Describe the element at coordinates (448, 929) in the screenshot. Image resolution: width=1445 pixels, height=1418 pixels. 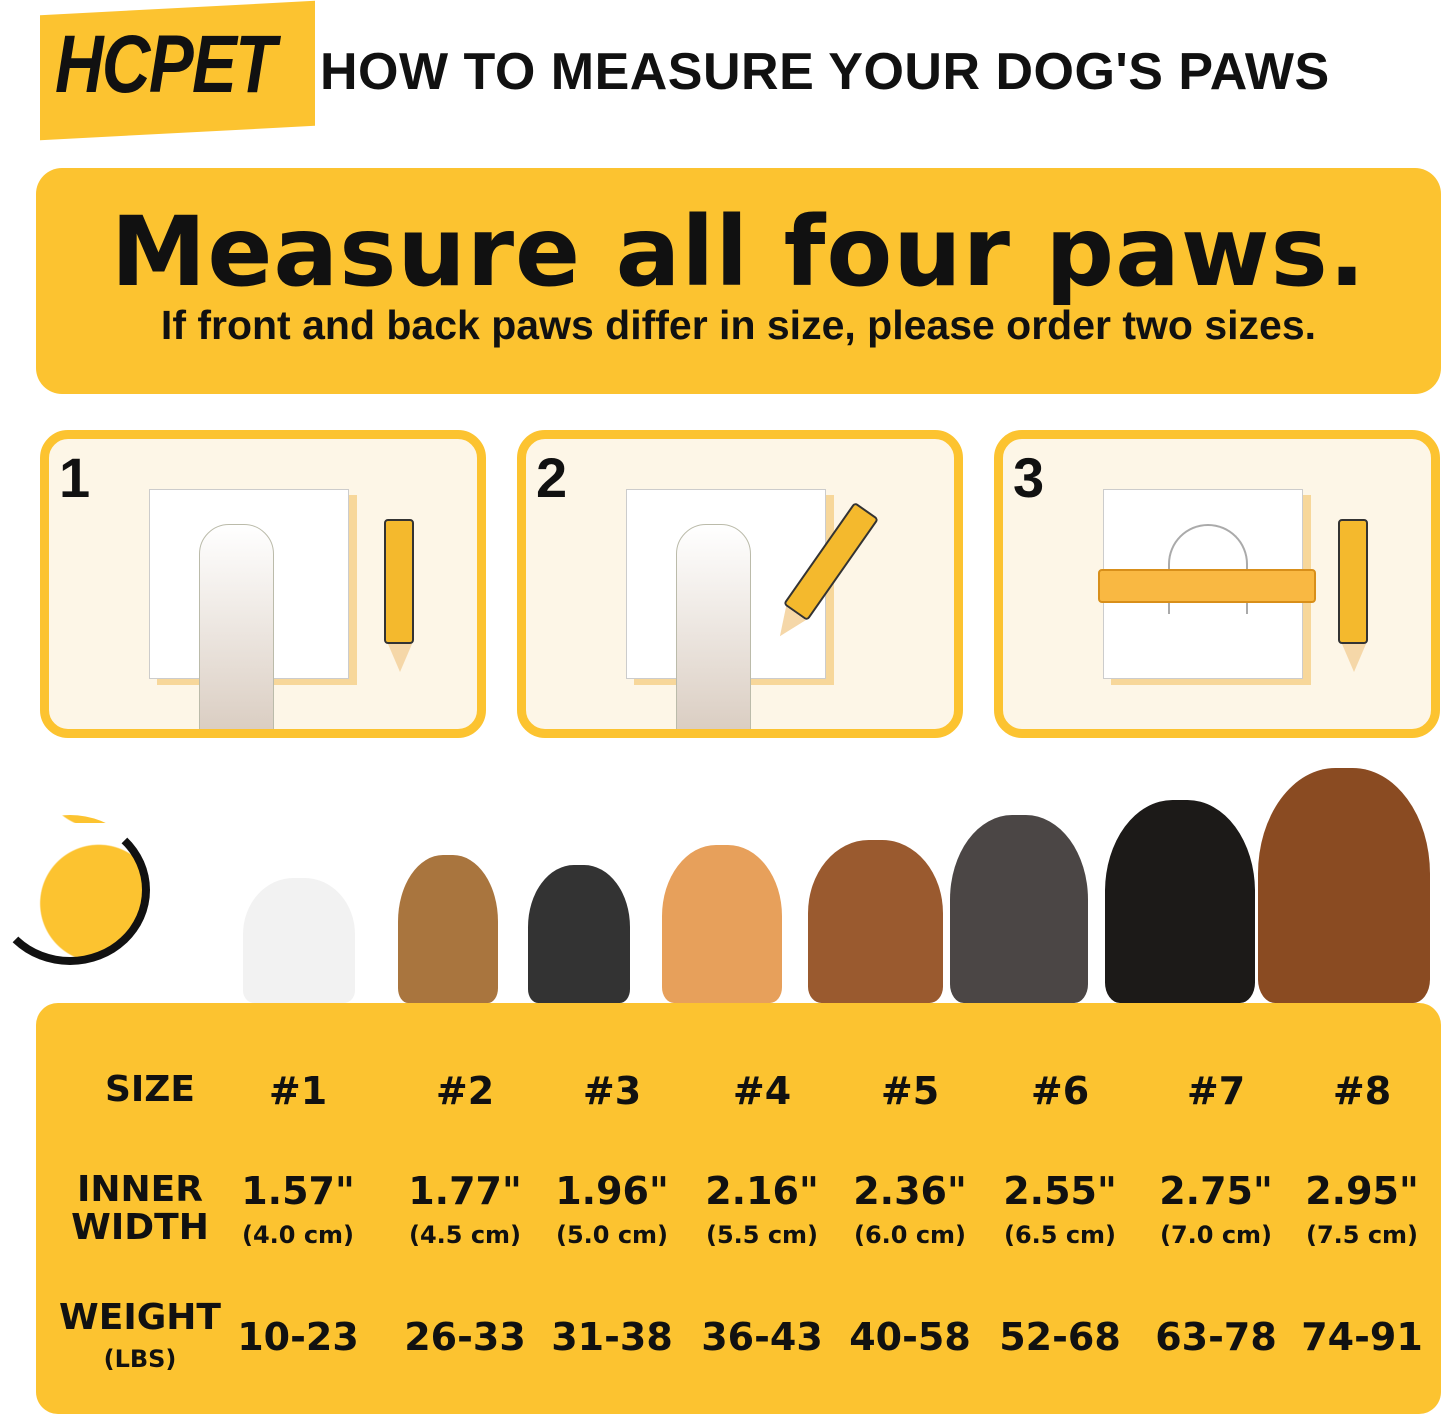
I see `dog-yorkie-image` at that location.